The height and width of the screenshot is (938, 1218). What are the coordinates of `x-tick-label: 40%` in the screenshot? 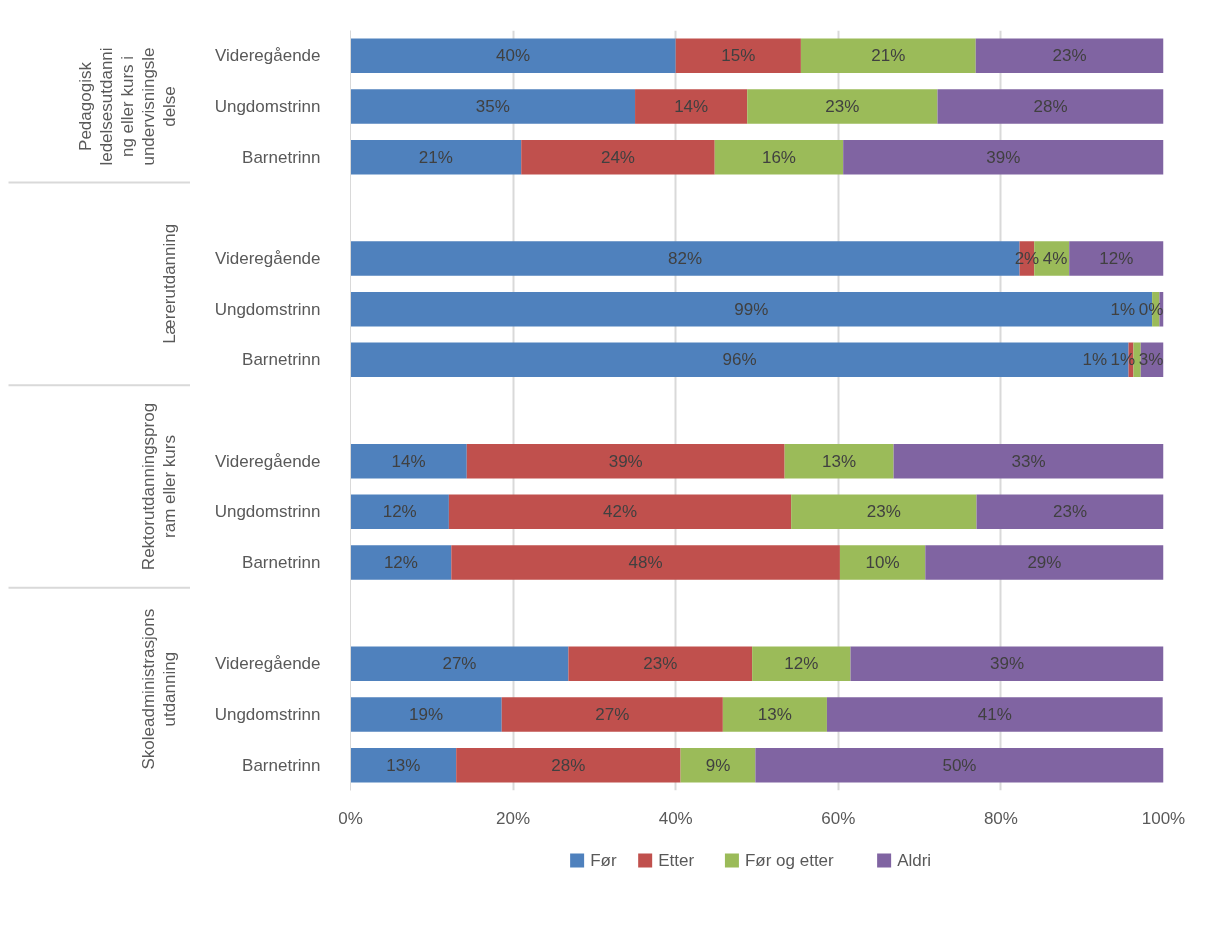 It's located at (675, 818).